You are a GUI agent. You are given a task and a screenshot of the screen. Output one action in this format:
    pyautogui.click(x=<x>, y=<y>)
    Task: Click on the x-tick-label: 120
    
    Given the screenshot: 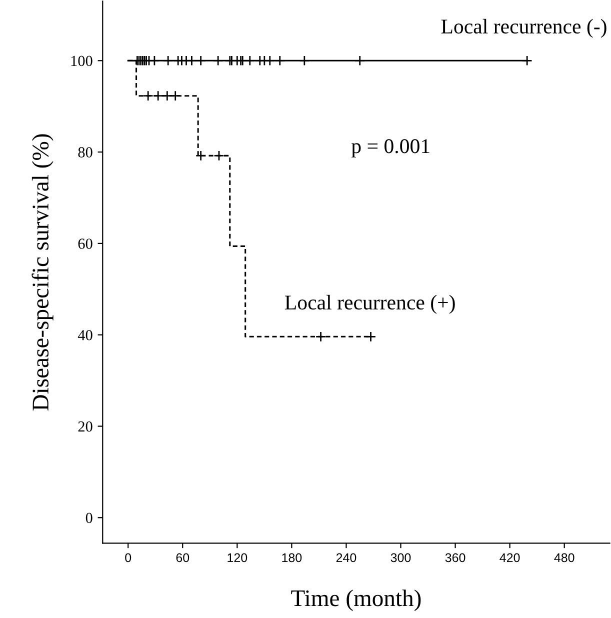 What is the action you would take?
    pyautogui.click(x=238, y=557)
    